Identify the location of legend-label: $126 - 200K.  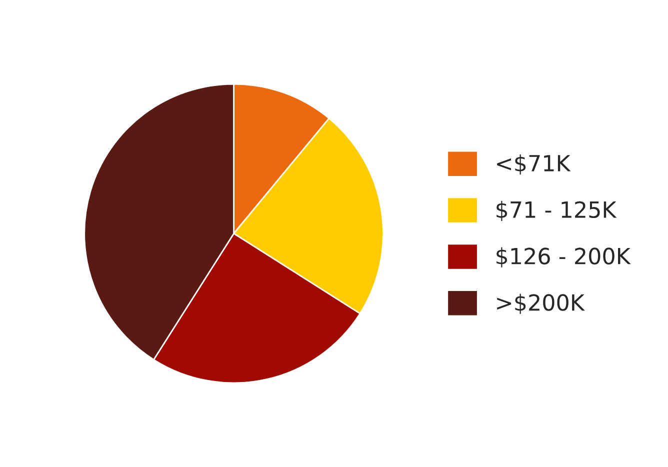
(563, 257).